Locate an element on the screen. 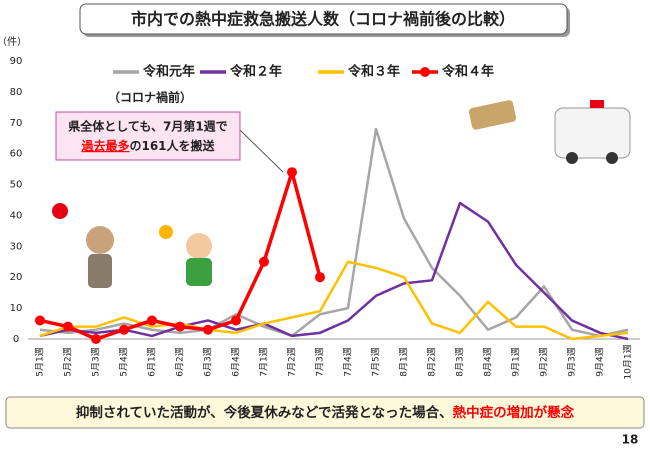  x-tick-label: 7月4週 is located at coordinates (348, 361).